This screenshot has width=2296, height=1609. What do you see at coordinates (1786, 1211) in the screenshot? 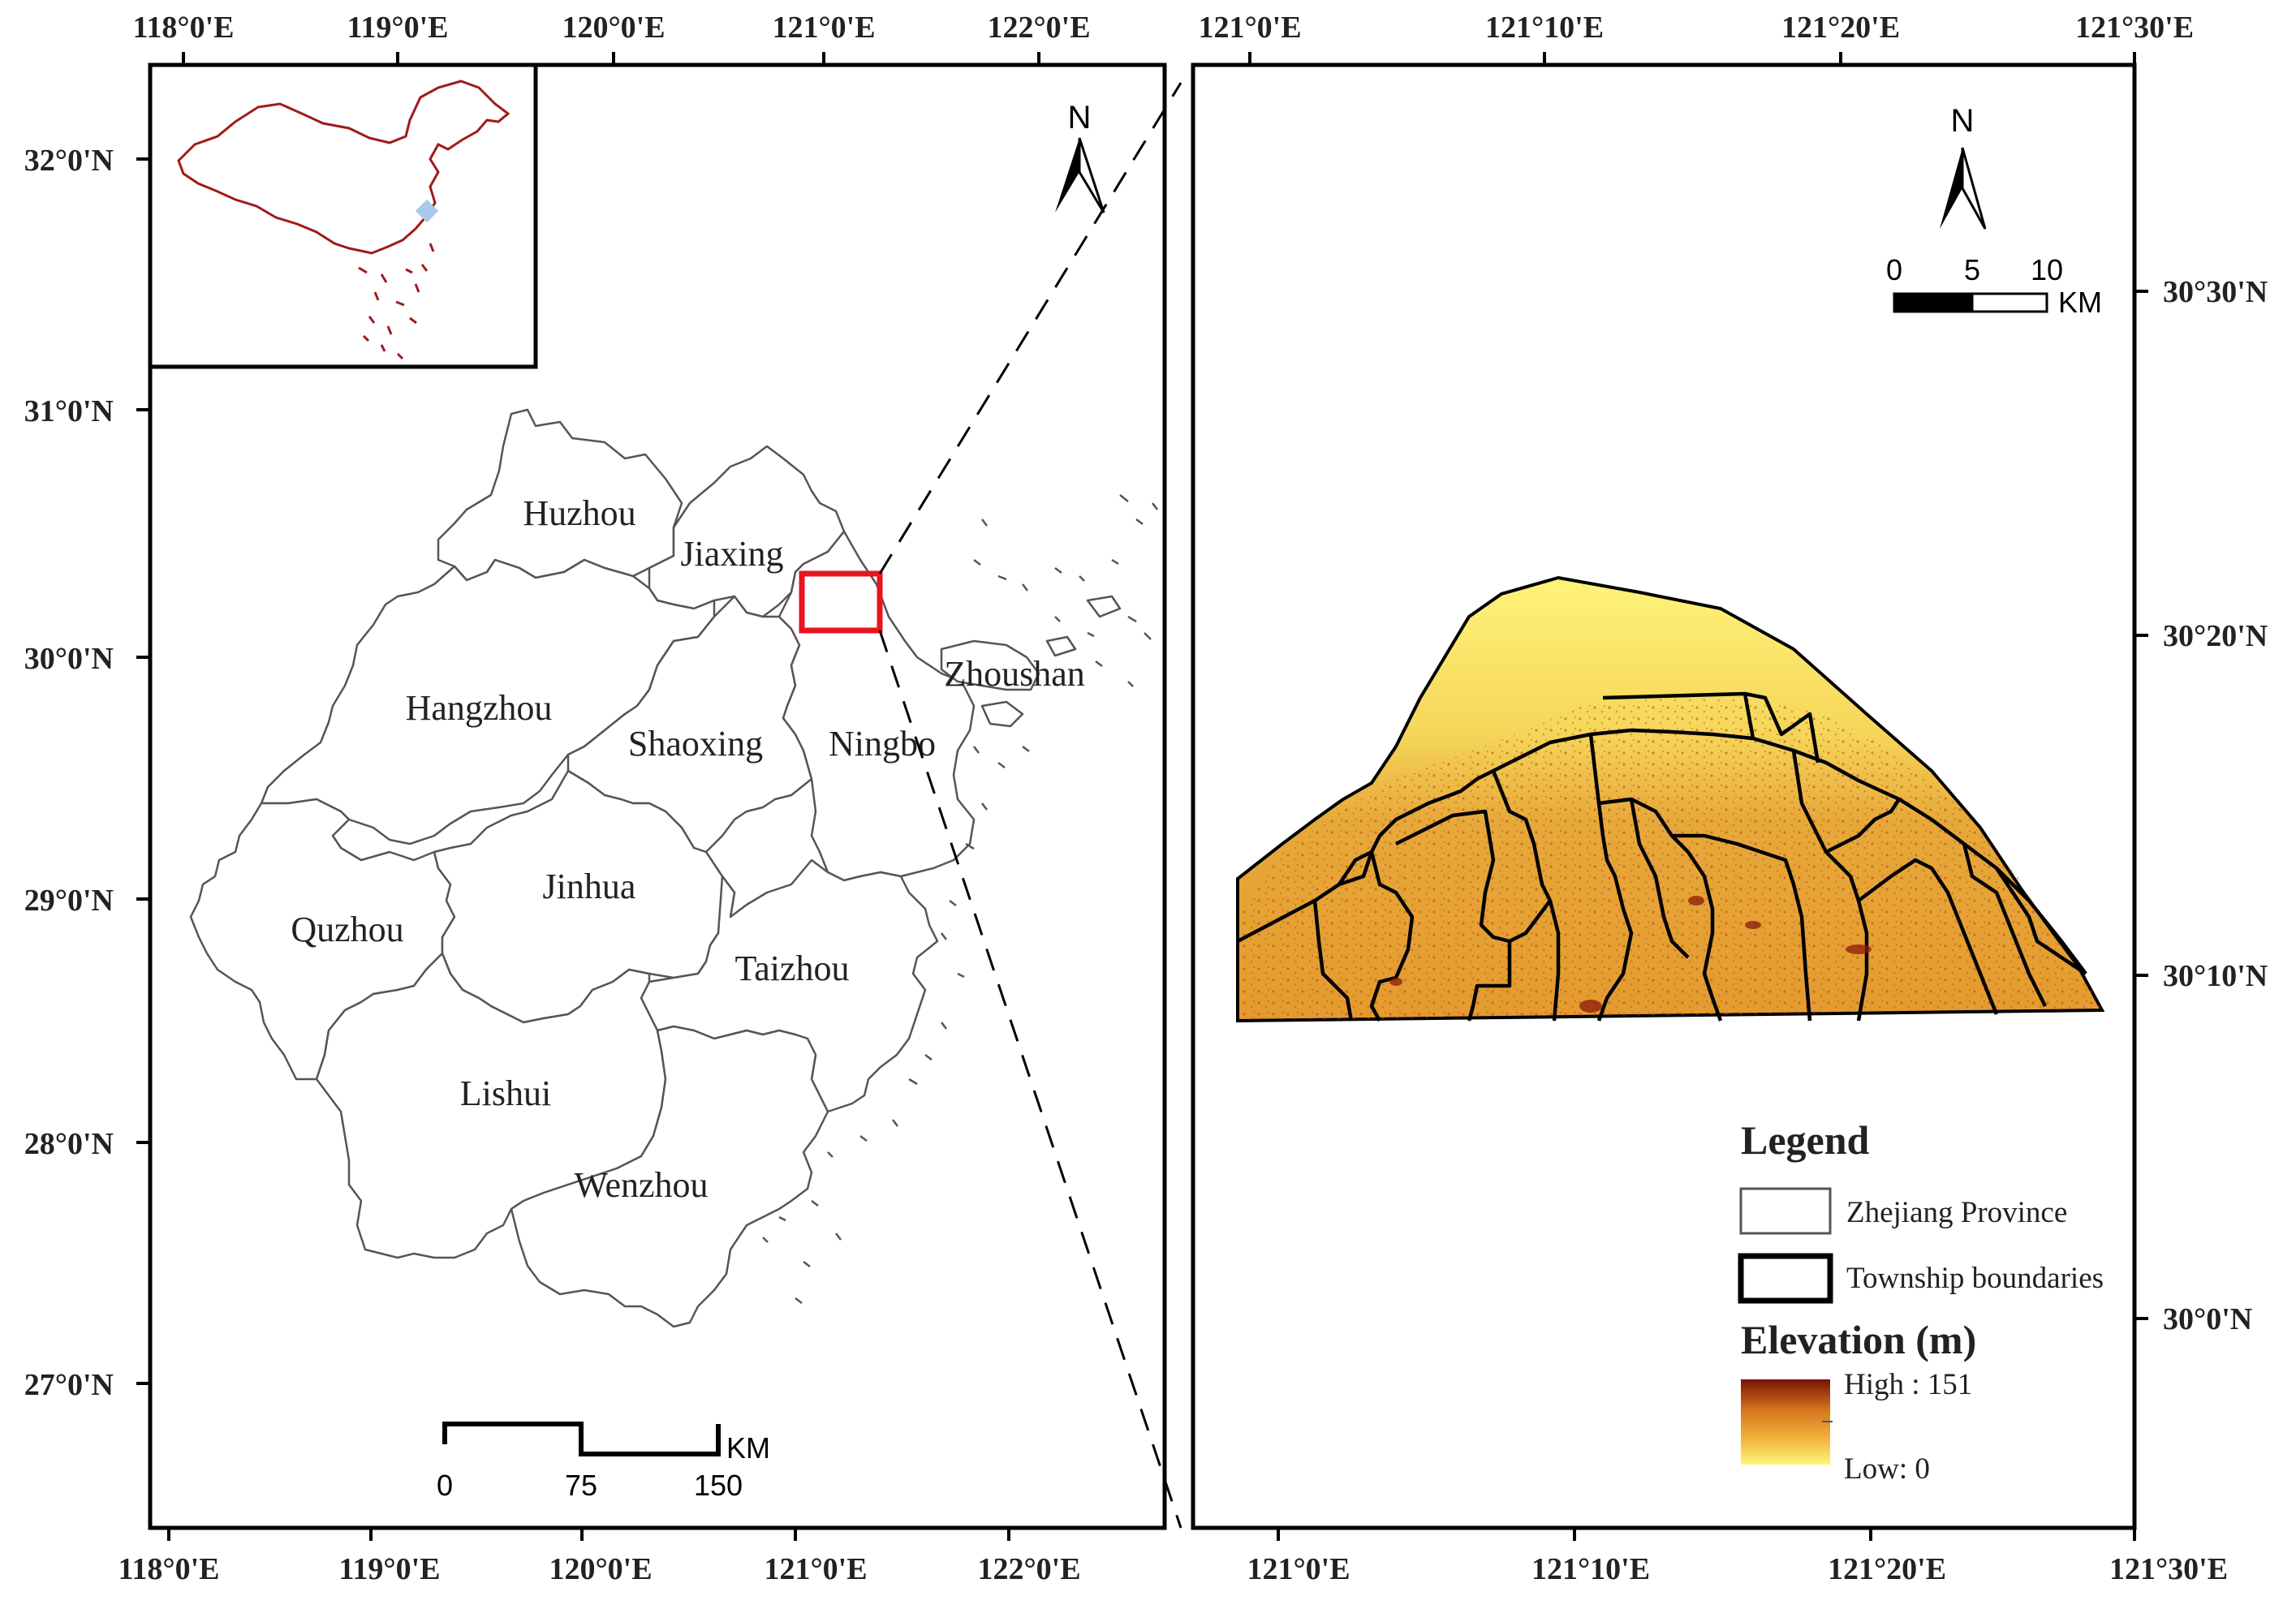
I see `legend-swatch-province` at bounding box center [1786, 1211].